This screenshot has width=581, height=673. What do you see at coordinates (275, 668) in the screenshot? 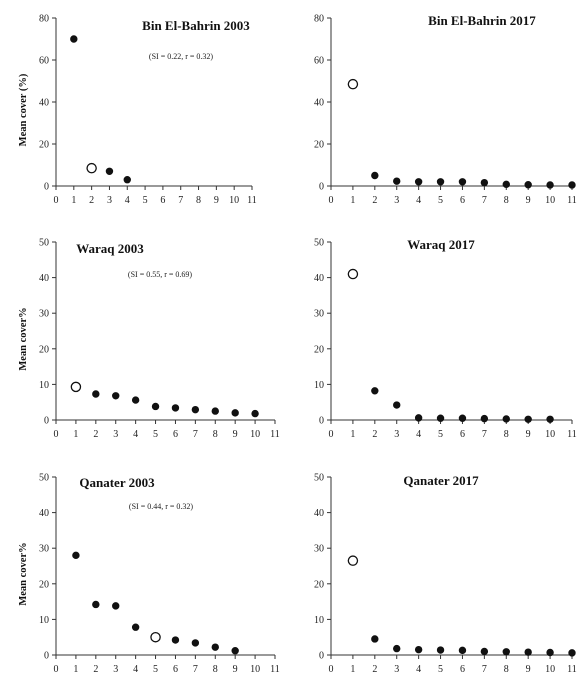
I see `panel-5-x-tick-label: 11` at bounding box center [275, 668].